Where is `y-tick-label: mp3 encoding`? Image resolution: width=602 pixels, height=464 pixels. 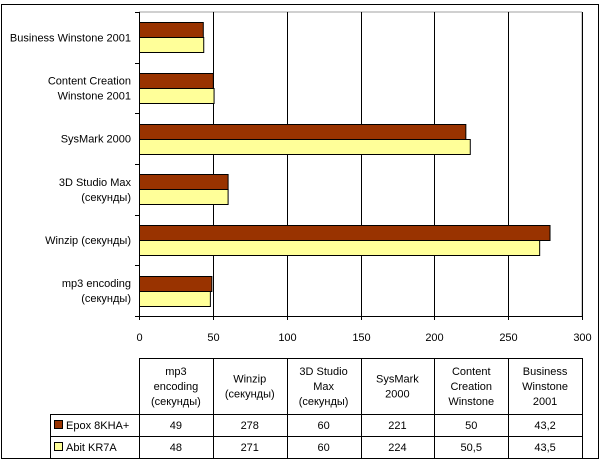
y-tick-label: mp3 encoding is located at coordinates (96, 284).